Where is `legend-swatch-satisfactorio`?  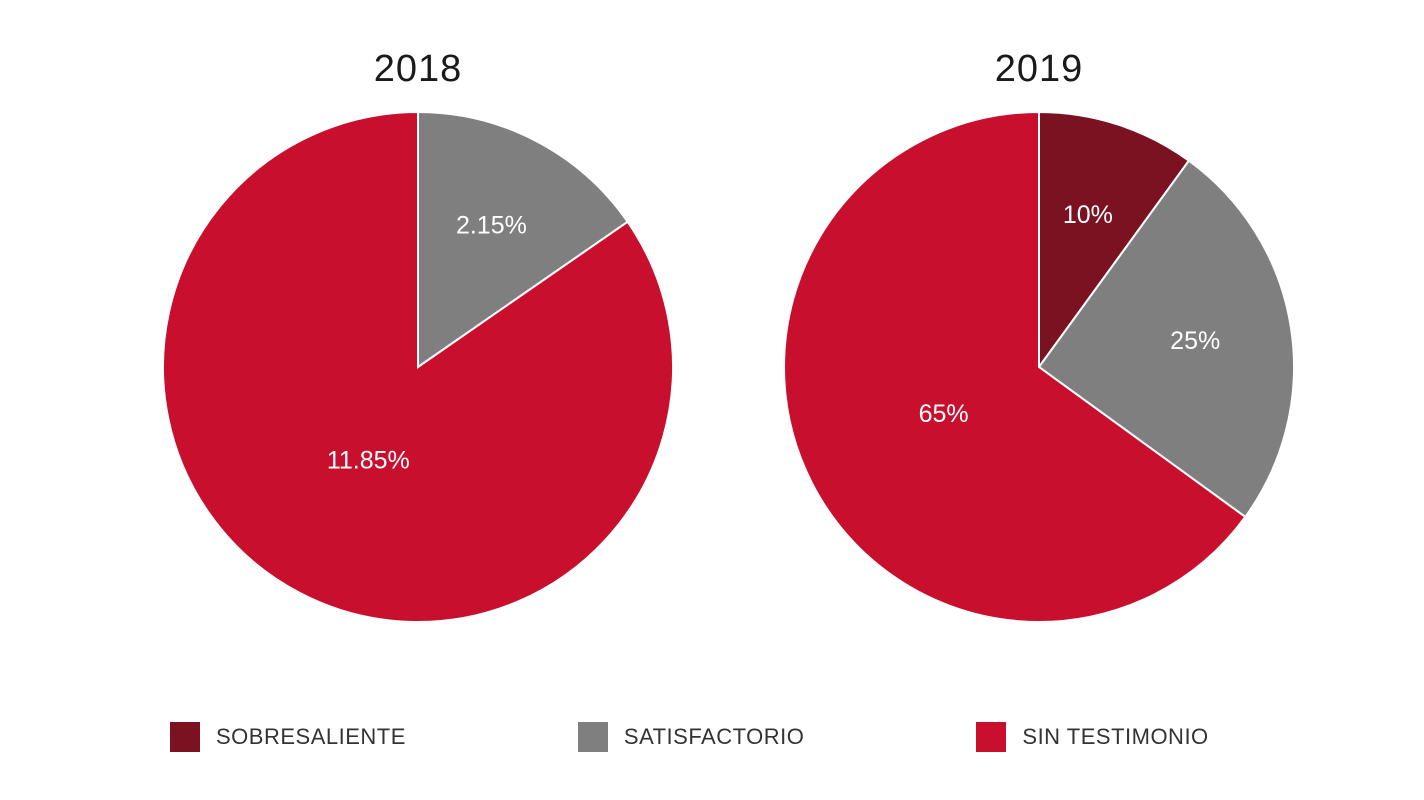 legend-swatch-satisfactorio is located at coordinates (592, 737).